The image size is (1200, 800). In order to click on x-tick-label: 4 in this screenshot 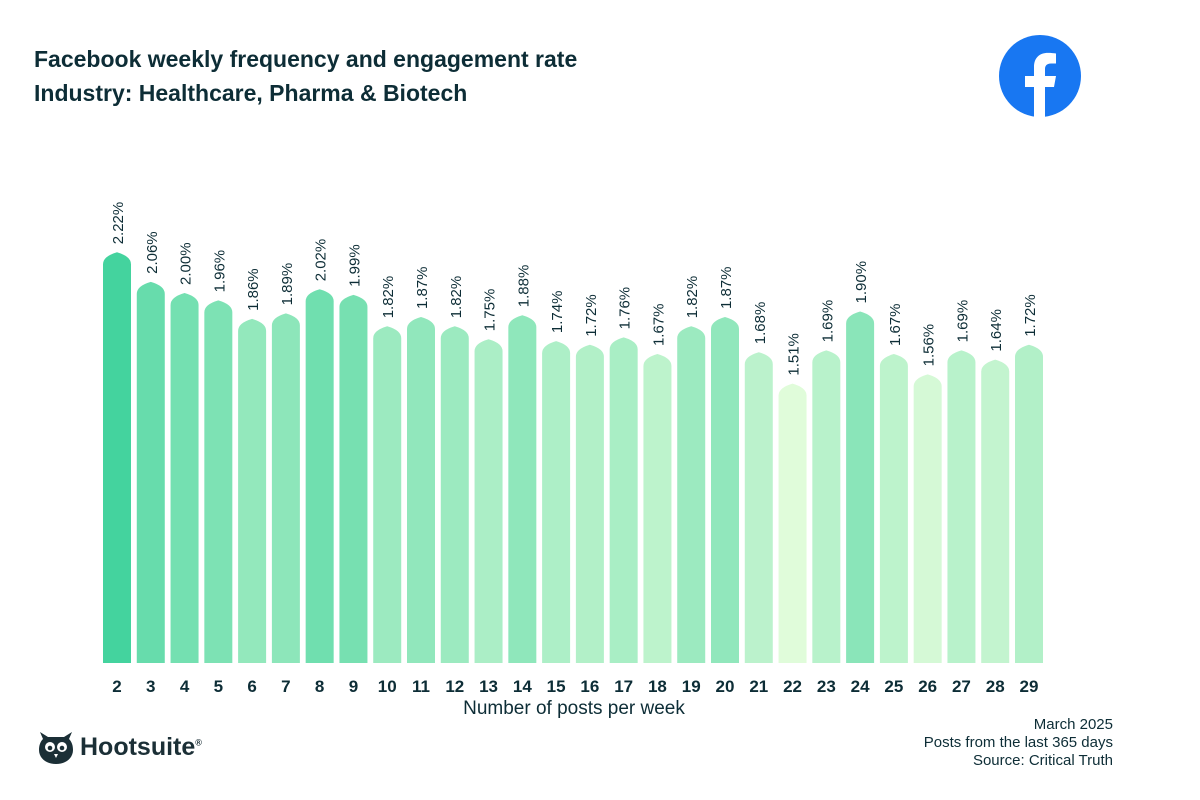, I will do `click(185, 686)`.